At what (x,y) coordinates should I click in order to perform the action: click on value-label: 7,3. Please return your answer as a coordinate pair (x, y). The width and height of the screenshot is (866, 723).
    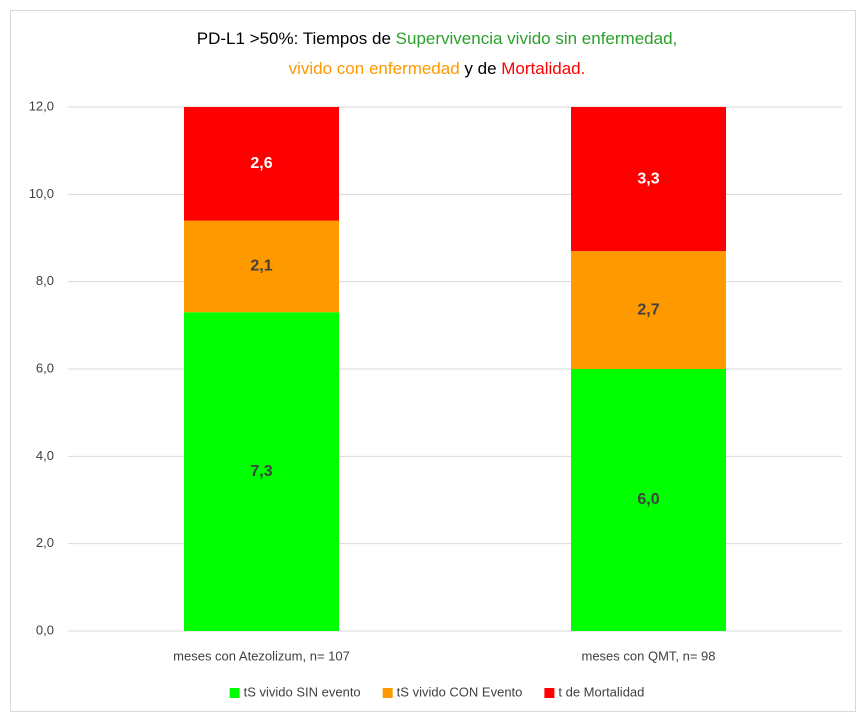
    Looking at the image, I should click on (261, 471).